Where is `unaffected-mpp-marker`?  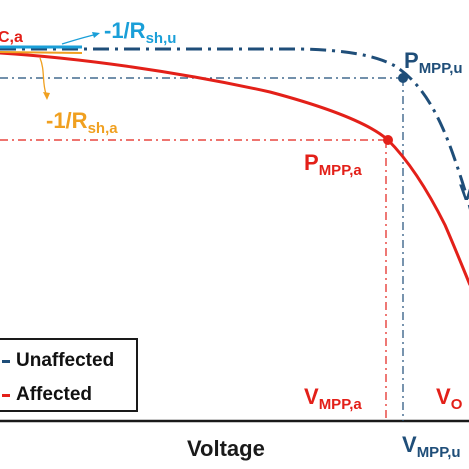 unaffected-mpp-marker is located at coordinates (403, 78).